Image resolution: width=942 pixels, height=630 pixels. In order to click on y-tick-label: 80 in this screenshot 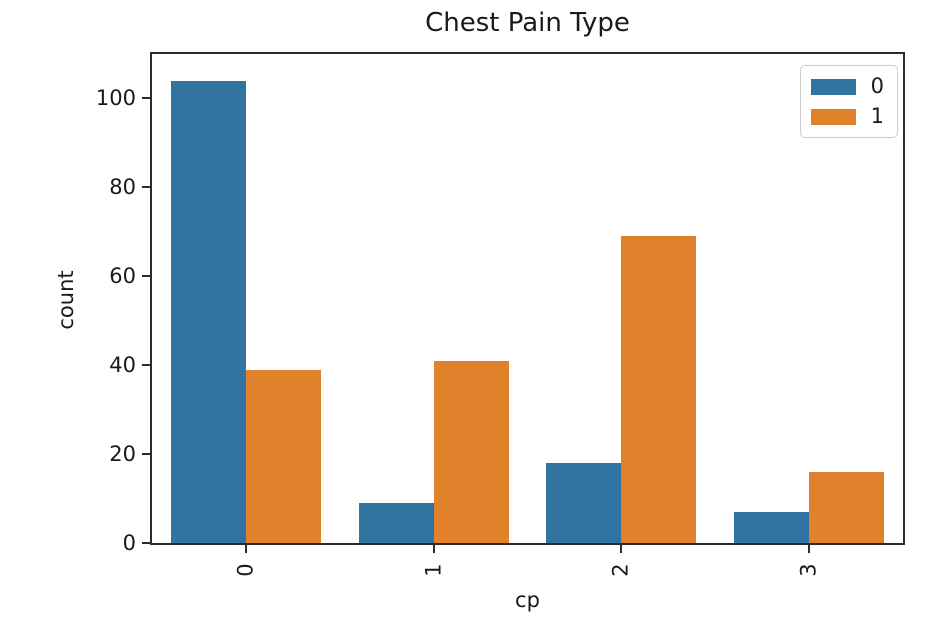, I will do `click(122, 187)`.